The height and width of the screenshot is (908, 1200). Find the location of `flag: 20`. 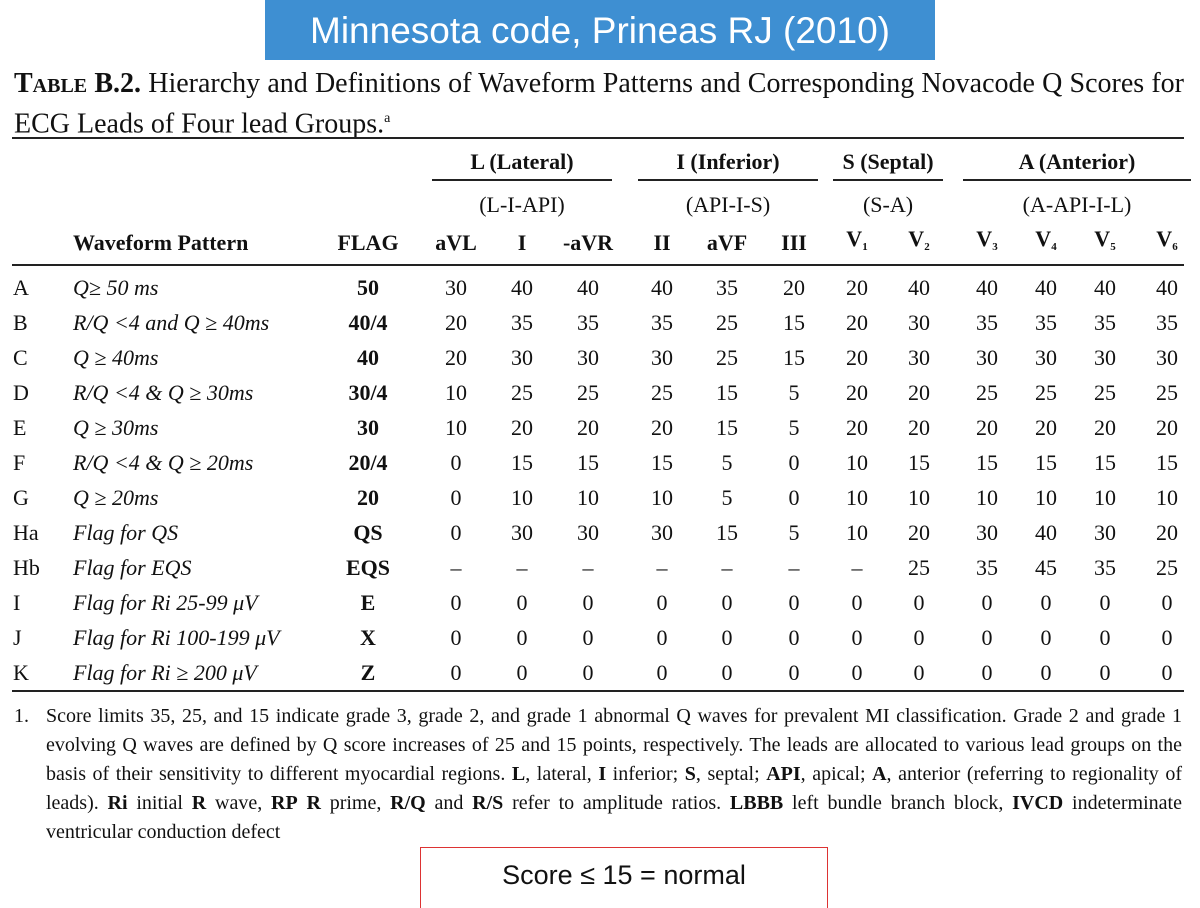

flag: 20 is located at coordinates (368, 497).